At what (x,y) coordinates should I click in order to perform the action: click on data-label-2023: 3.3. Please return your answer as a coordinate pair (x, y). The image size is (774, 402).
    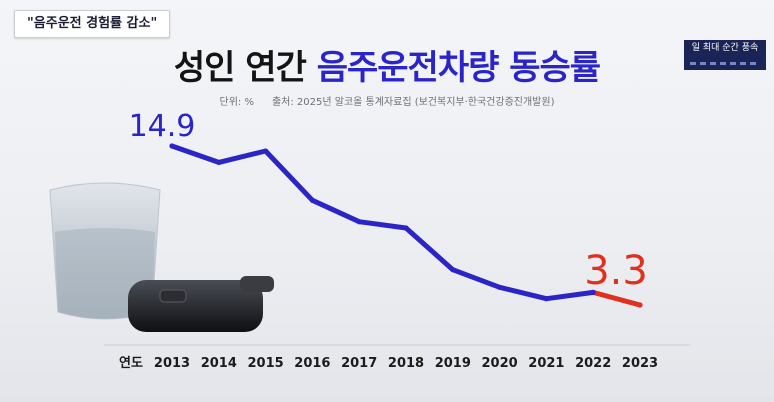
    Looking at the image, I should click on (616, 271).